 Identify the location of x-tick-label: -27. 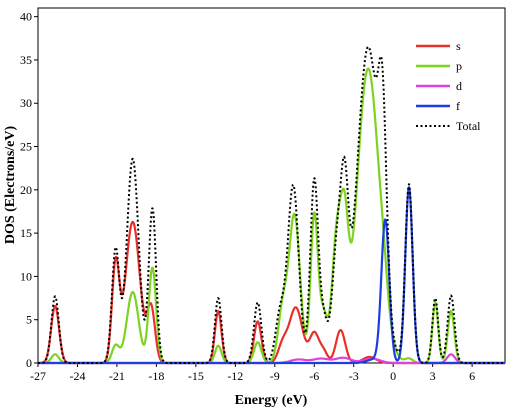
(38, 376).